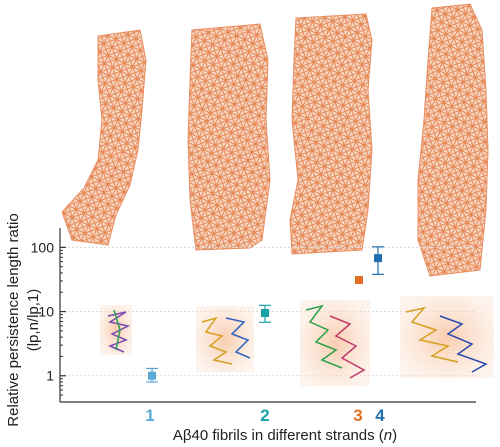  Describe the element at coordinates (43, 247) in the screenshot. I see `y-tick-label: 100` at that location.